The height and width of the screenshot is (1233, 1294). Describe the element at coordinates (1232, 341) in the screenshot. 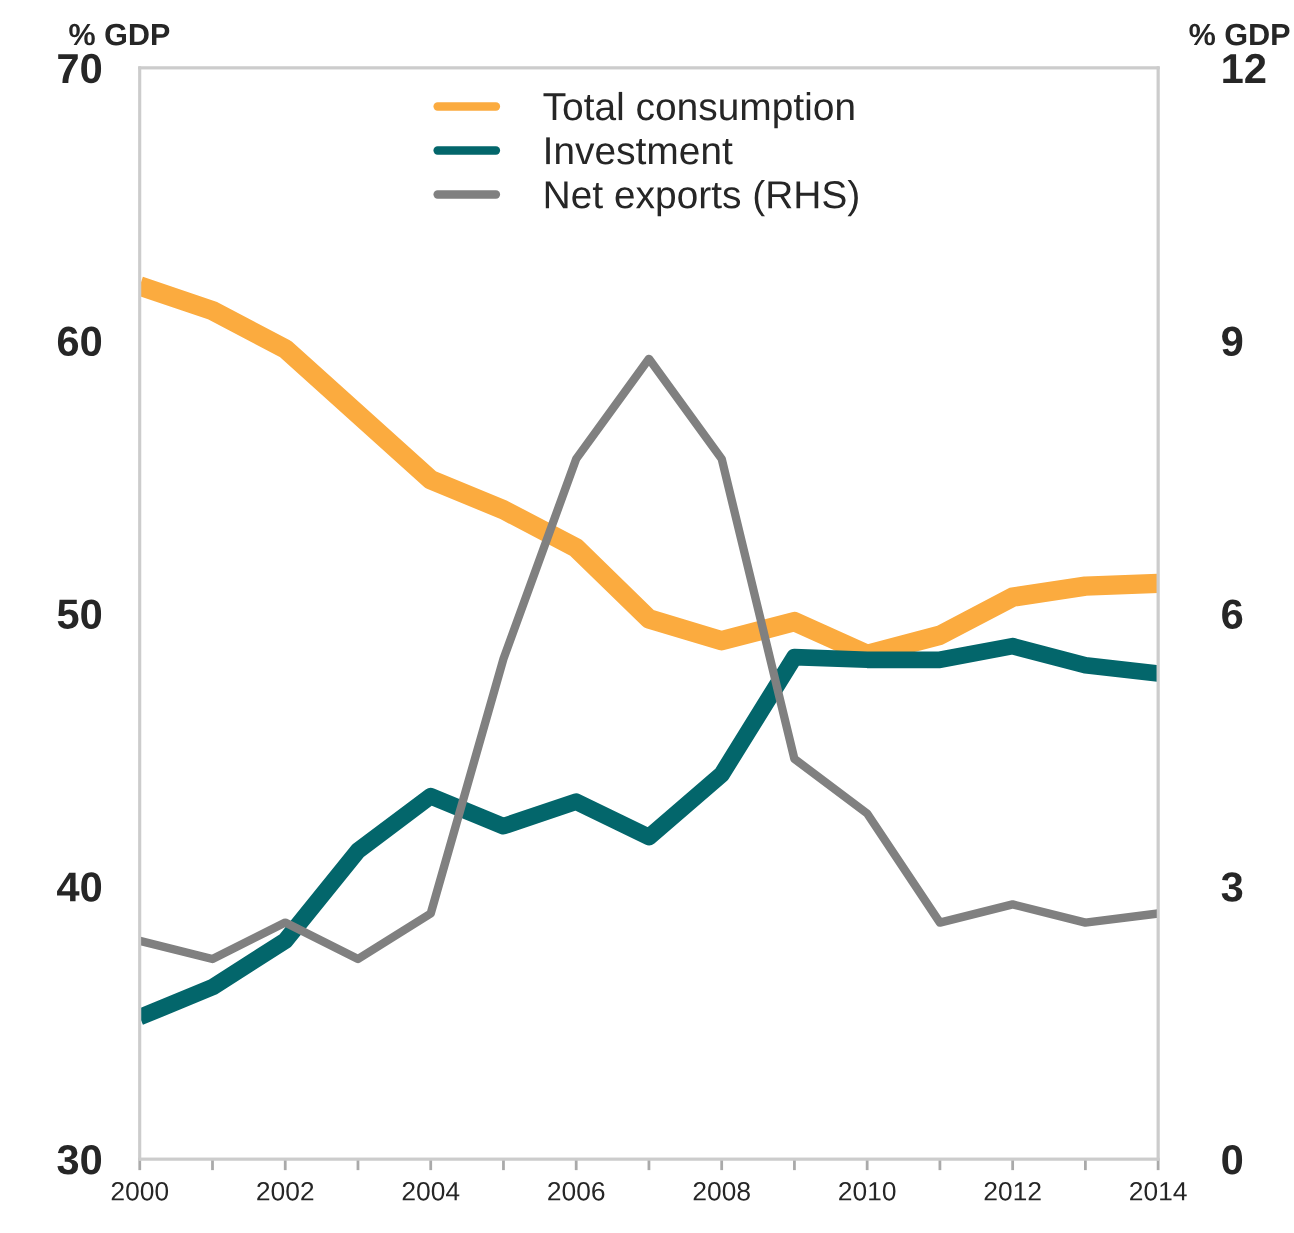

I see `y2-tick-label: 9` at that location.